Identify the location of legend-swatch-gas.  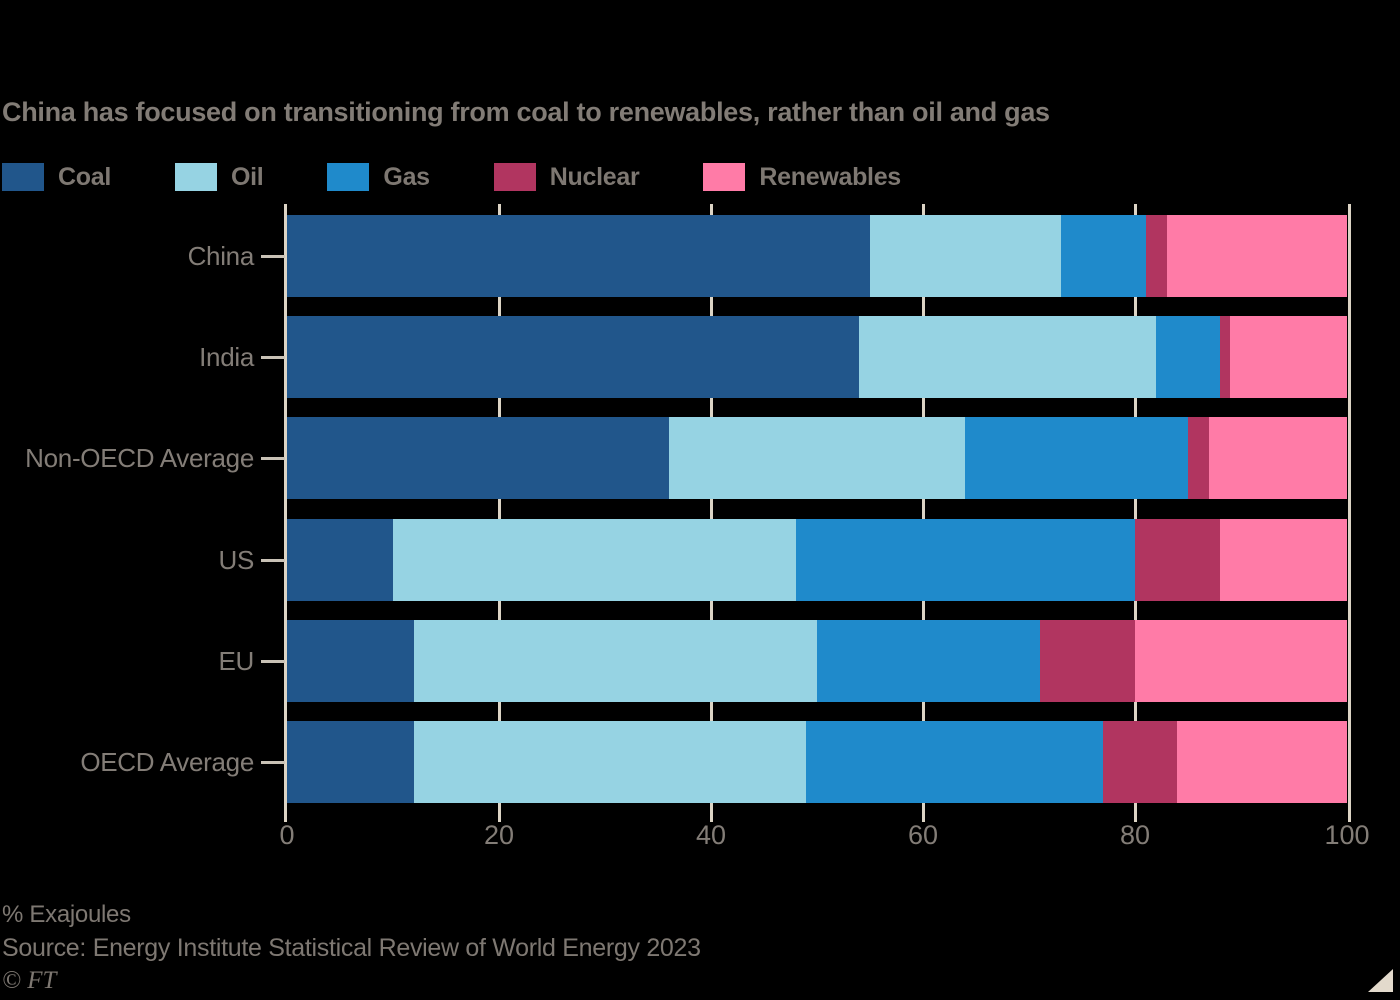
(348, 177).